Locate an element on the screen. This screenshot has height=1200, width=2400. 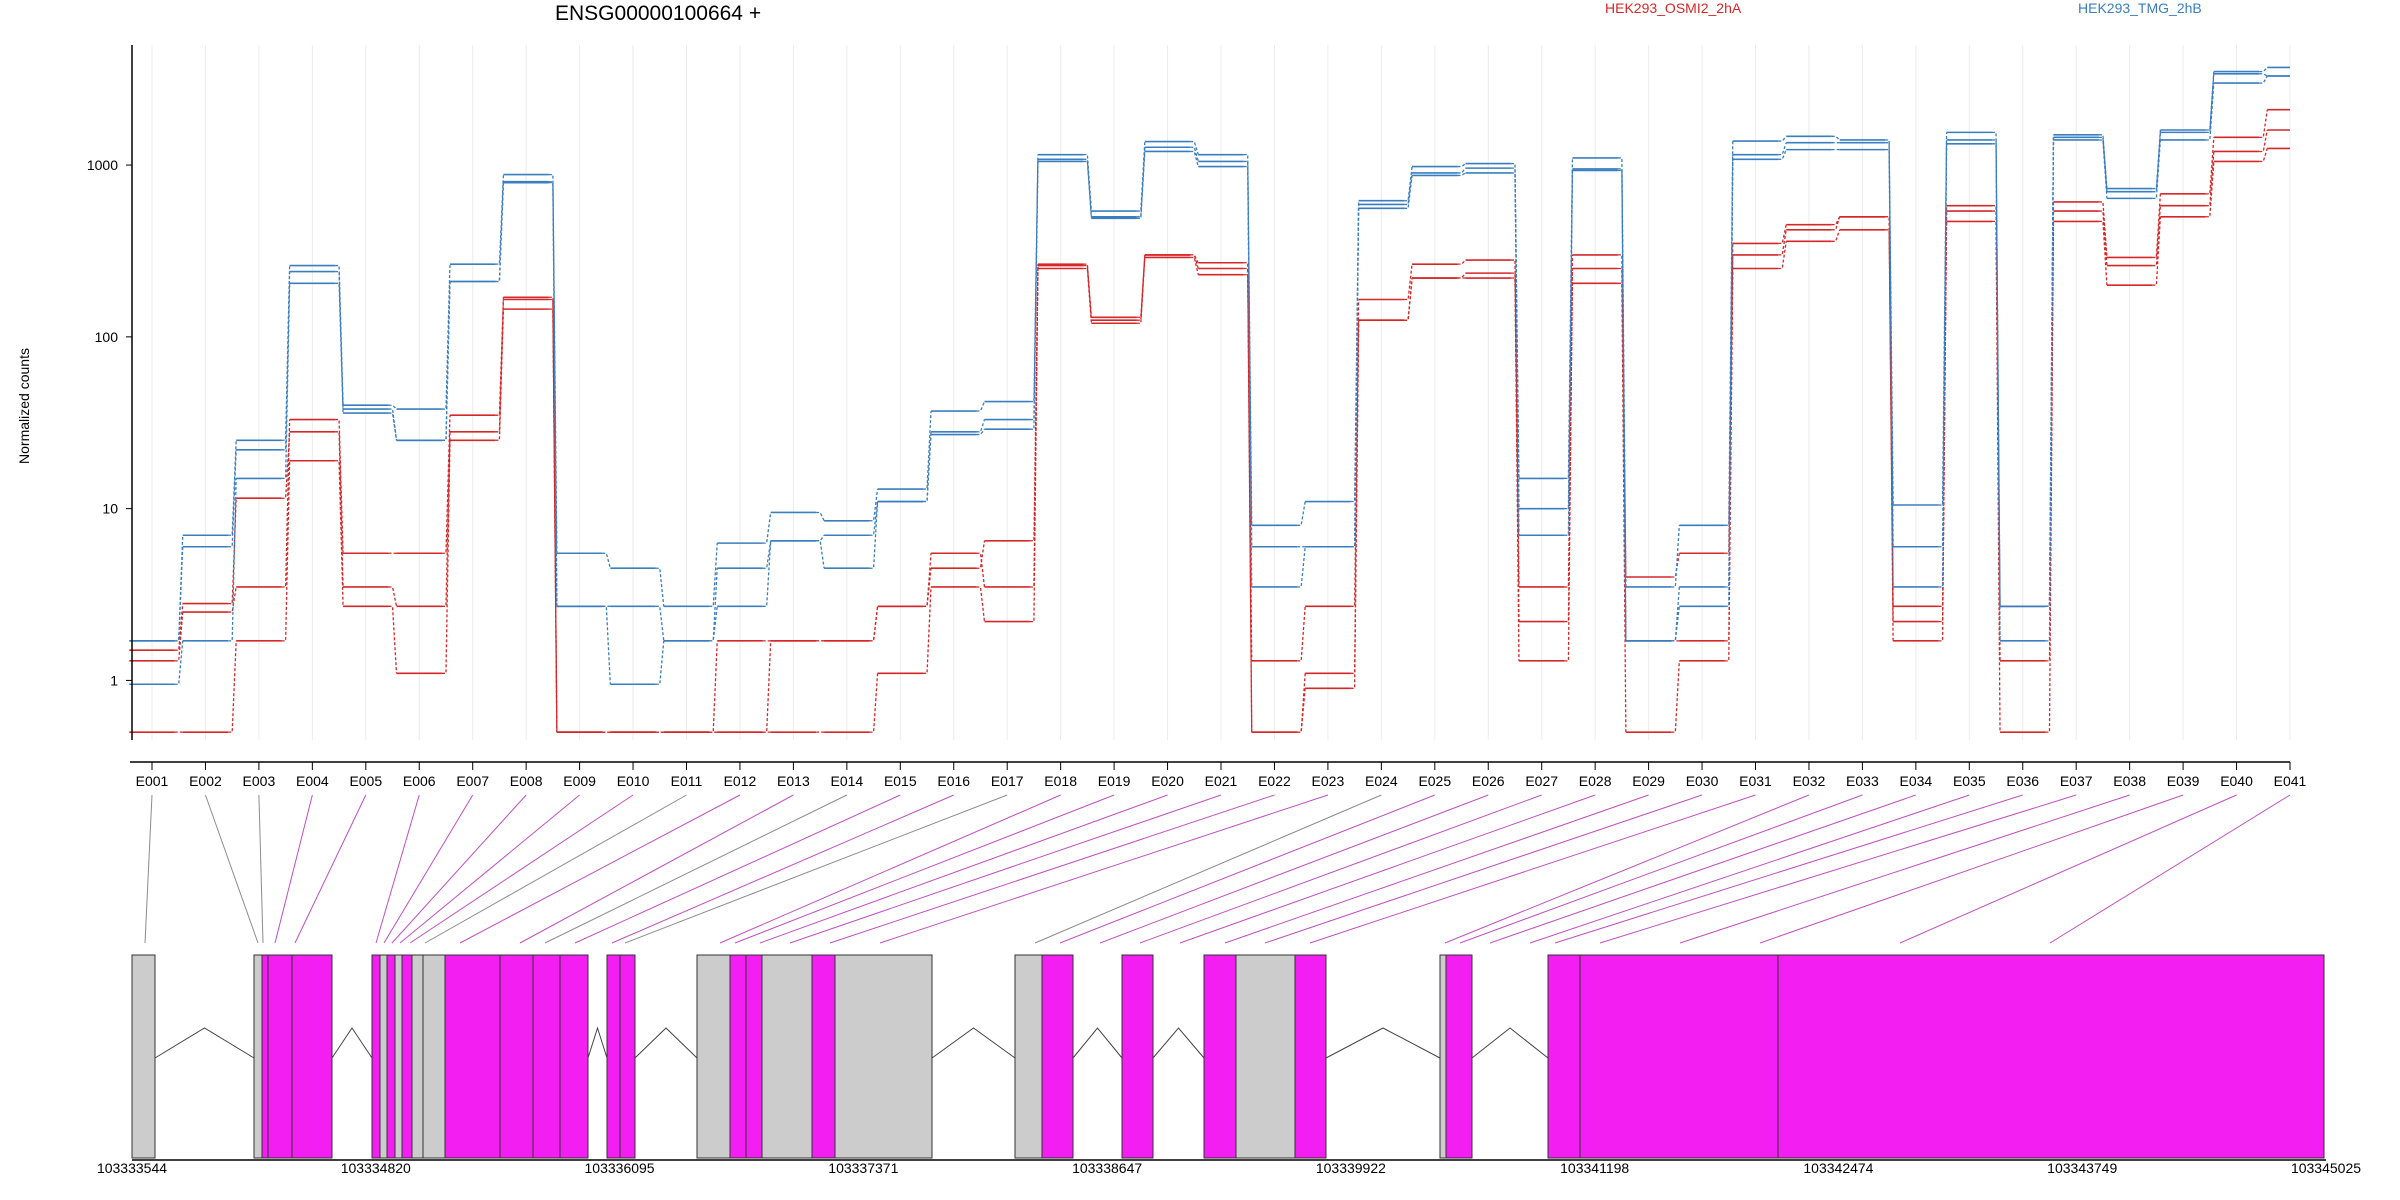
coordinate-label: 103339922 is located at coordinates (1351, 1168).